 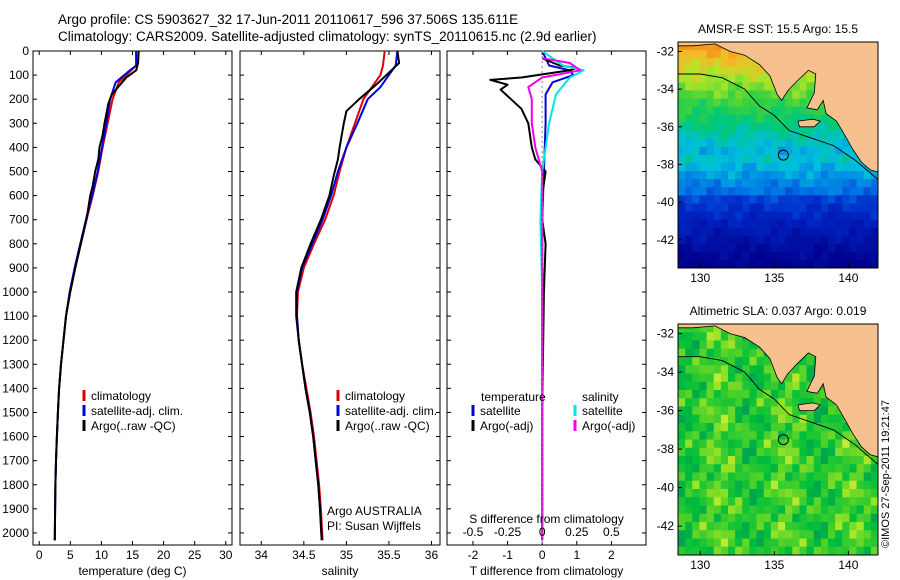 What do you see at coordinates (783, 440) in the screenshot?
I see `map-sla-argo-marker` at bounding box center [783, 440].